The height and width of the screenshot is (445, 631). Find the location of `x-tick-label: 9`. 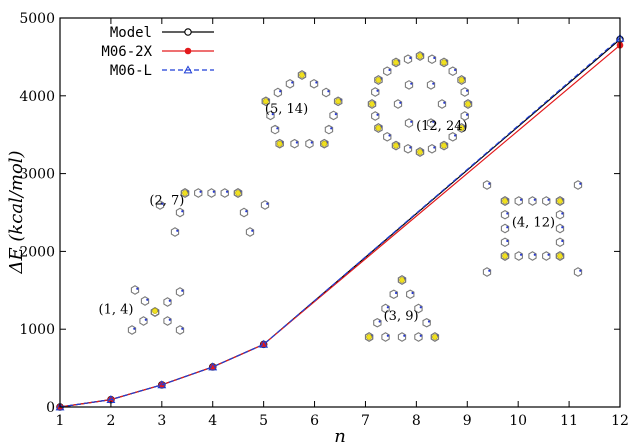

x-tick-label: 9 is located at coordinates (467, 421).